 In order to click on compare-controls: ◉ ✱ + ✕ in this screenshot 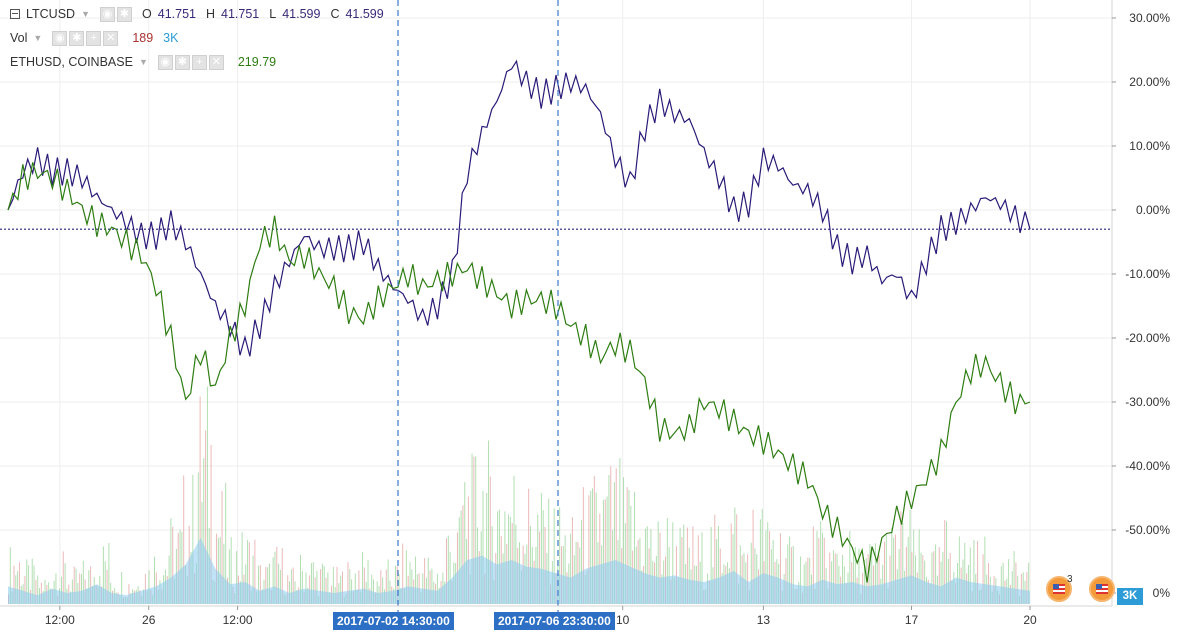, I will do `click(190, 62)`.